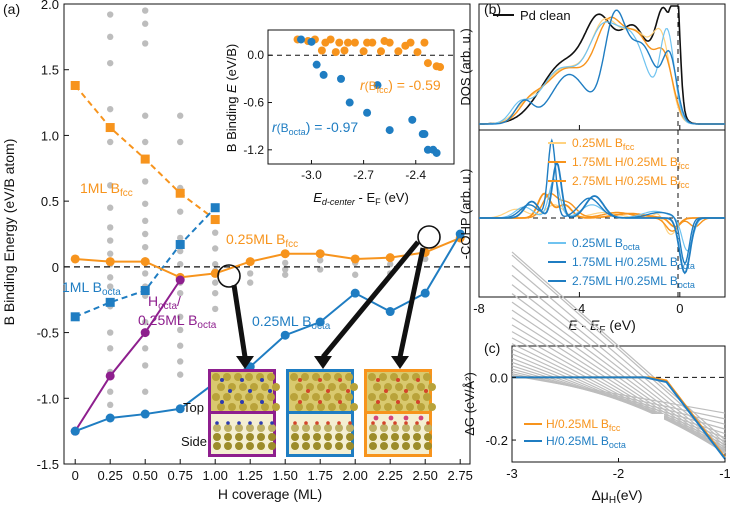  What do you see at coordinates (75, 475) in the screenshot?
I see `x-tick-label: 0` at bounding box center [75, 475].